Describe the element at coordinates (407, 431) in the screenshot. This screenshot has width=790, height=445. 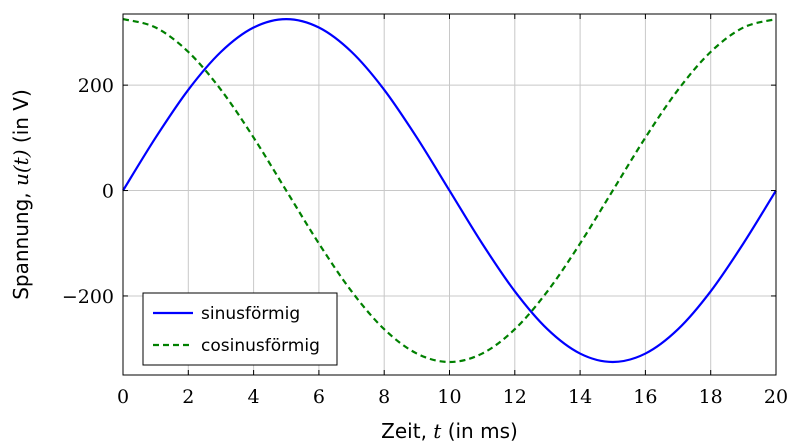
I see `x-axis-label-prefix: Zeit,` at that location.